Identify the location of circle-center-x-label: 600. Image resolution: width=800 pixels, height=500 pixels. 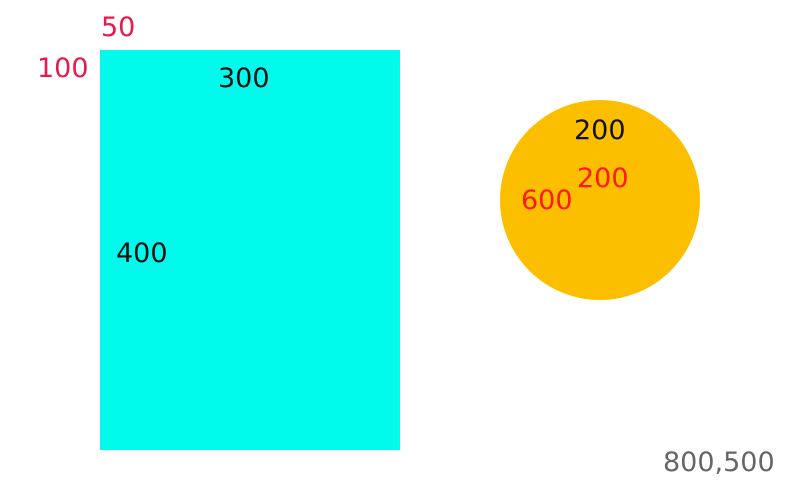
(547, 200).